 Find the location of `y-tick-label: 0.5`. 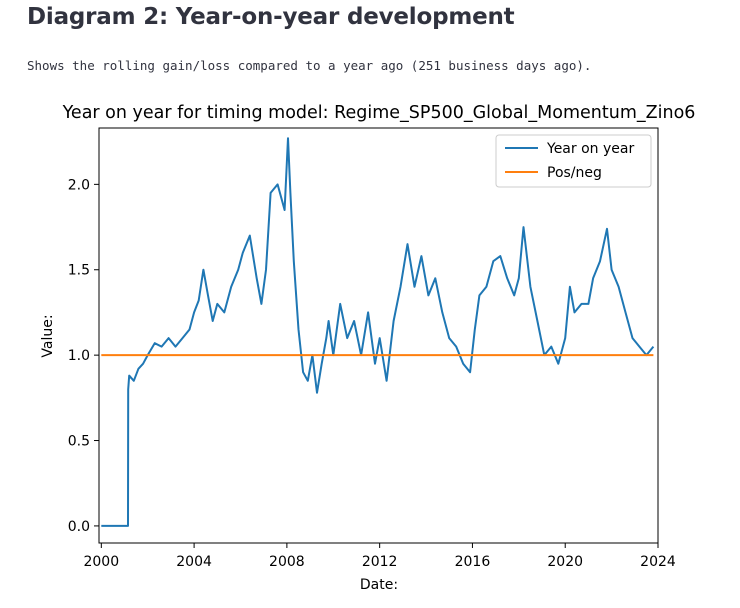

y-tick-label: 0.5 is located at coordinates (79, 442).